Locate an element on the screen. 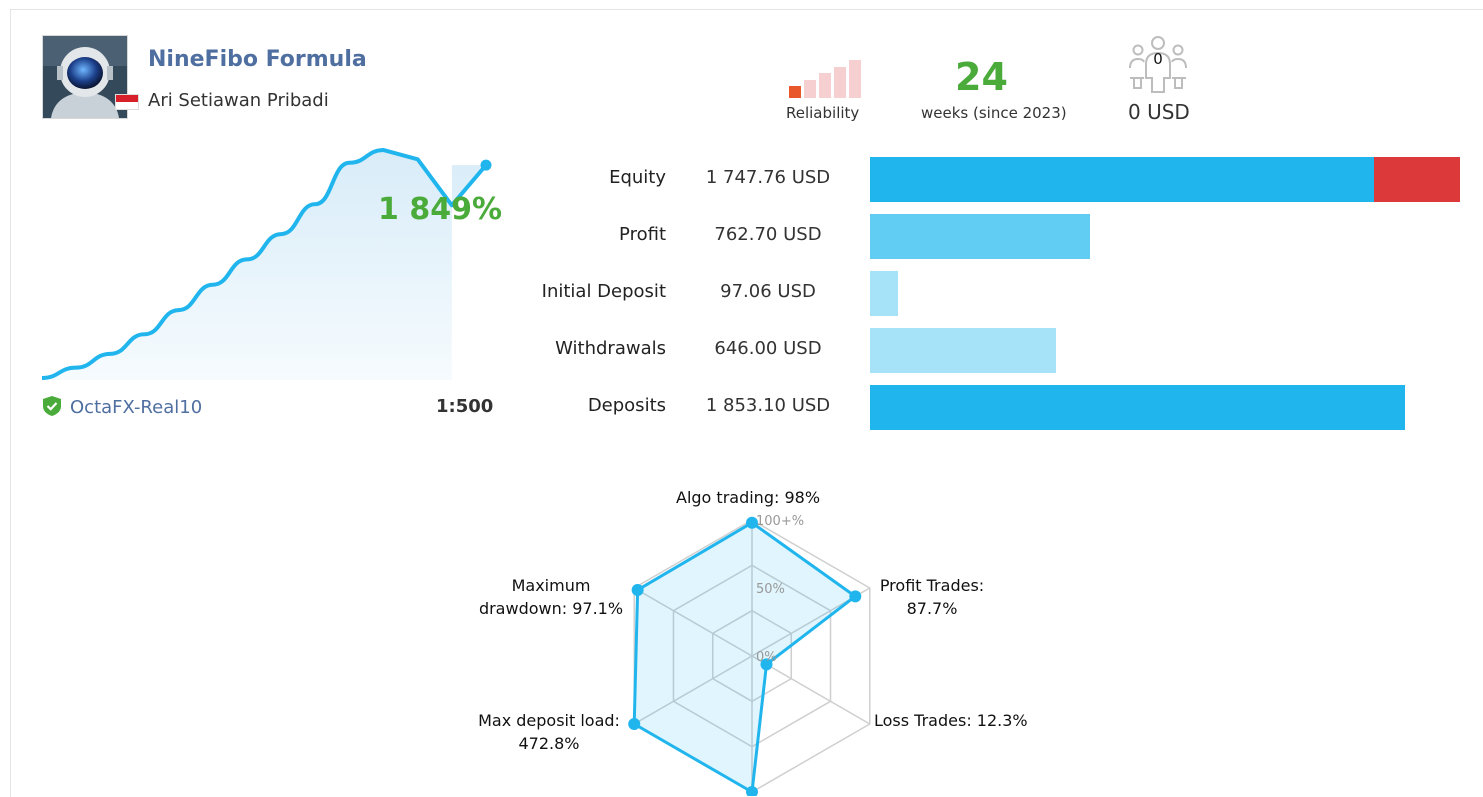 The width and height of the screenshot is (1483, 797). initial-deposit-row: Initial Deposit 97.06 USD is located at coordinates (990, 294).